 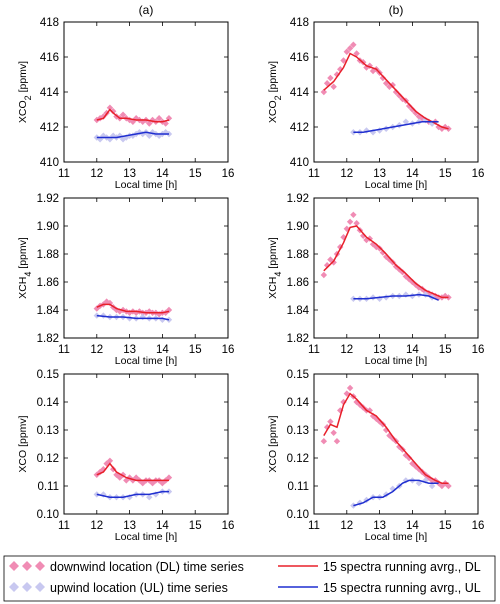 I want to click on legend-ul-marker, so click(x=40, y=587).